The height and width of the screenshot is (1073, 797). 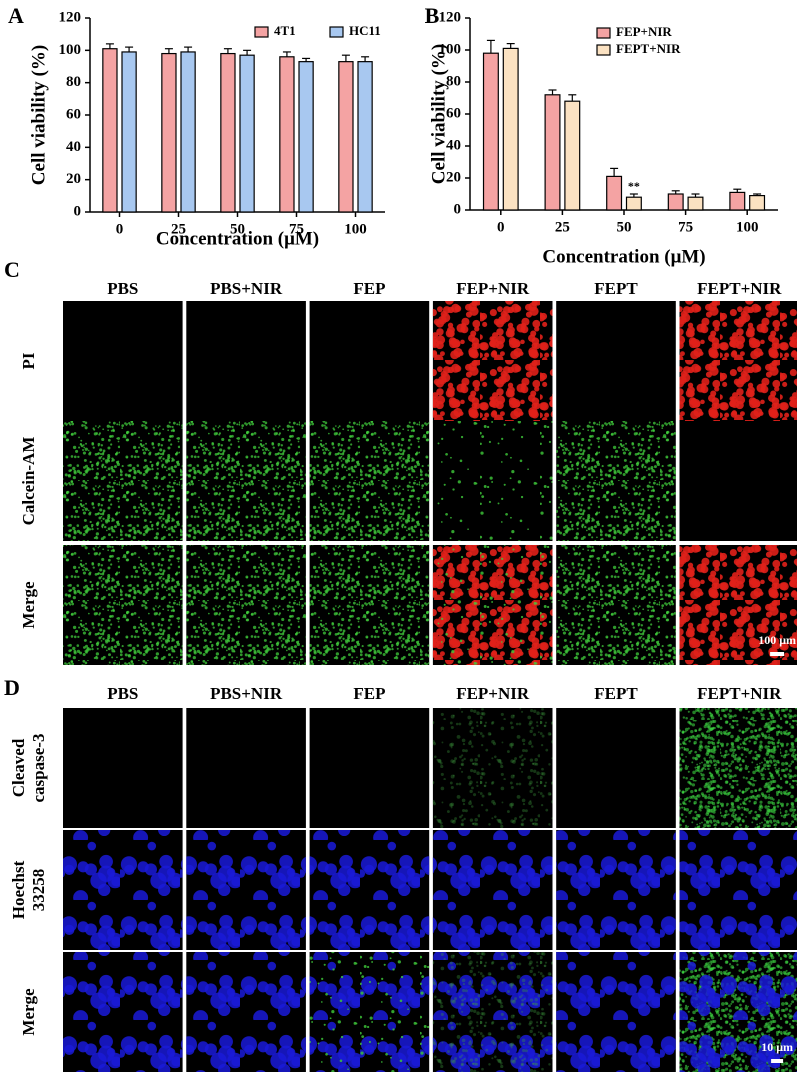 What do you see at coordinates (739, 288) in the screenshot?
I see `column-label: FEPT+NIR` at bounding box center [739, 288].